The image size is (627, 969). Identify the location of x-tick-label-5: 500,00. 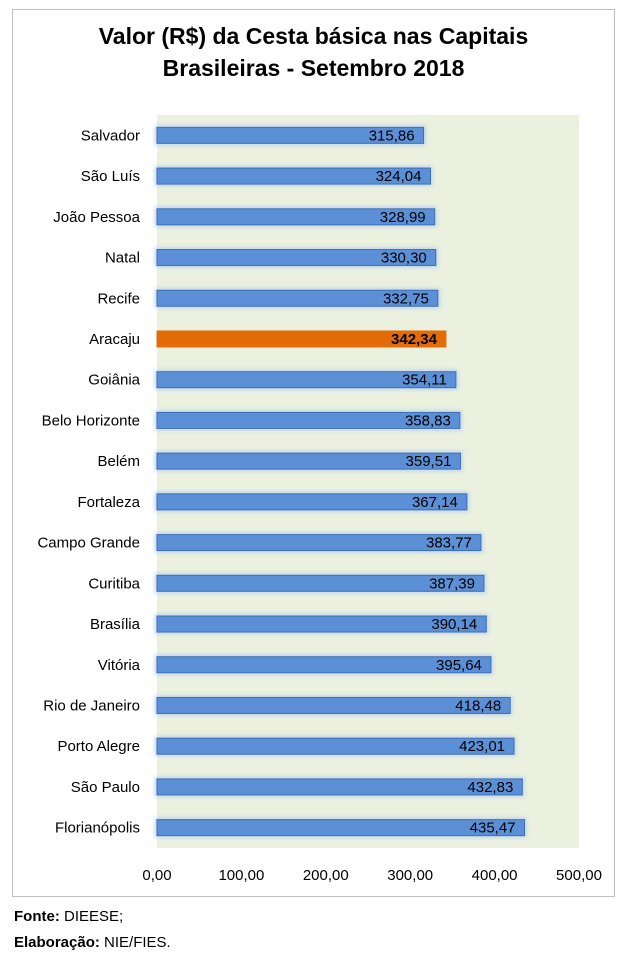
(579, 875).